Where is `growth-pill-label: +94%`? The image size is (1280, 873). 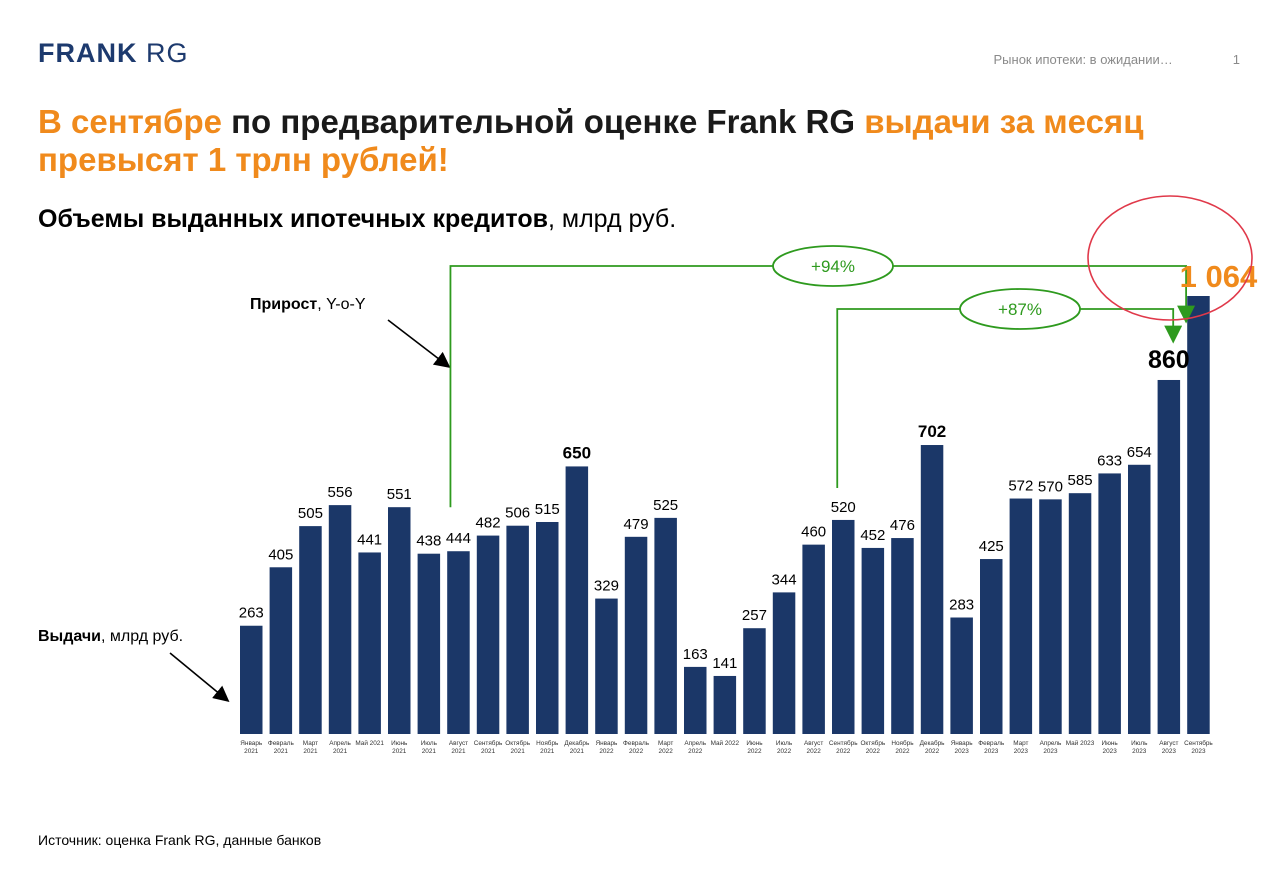
growth-pill-label: +94% is located at coordinates (833, 266).